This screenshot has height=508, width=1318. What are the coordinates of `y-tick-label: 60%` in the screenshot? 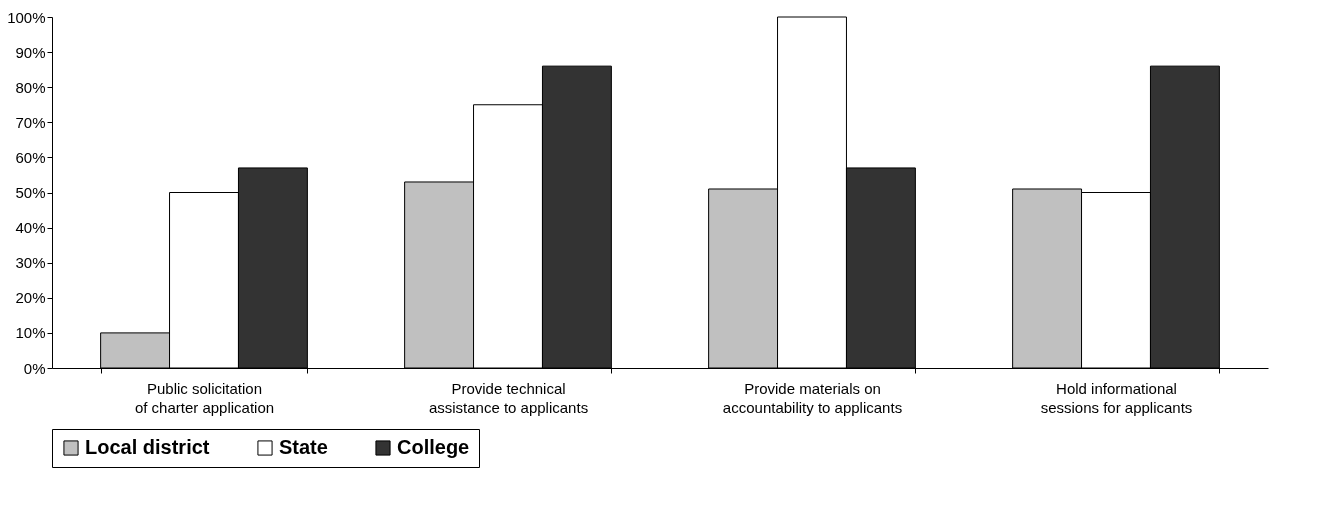 It's located at (30, 157).